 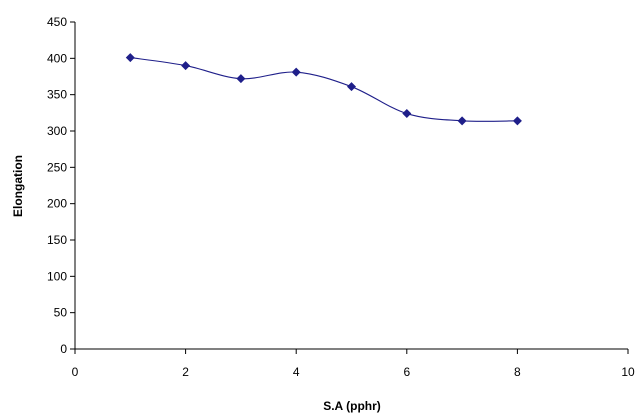 I want to click on y-tick-label: 300, so click(x=57, y=131).